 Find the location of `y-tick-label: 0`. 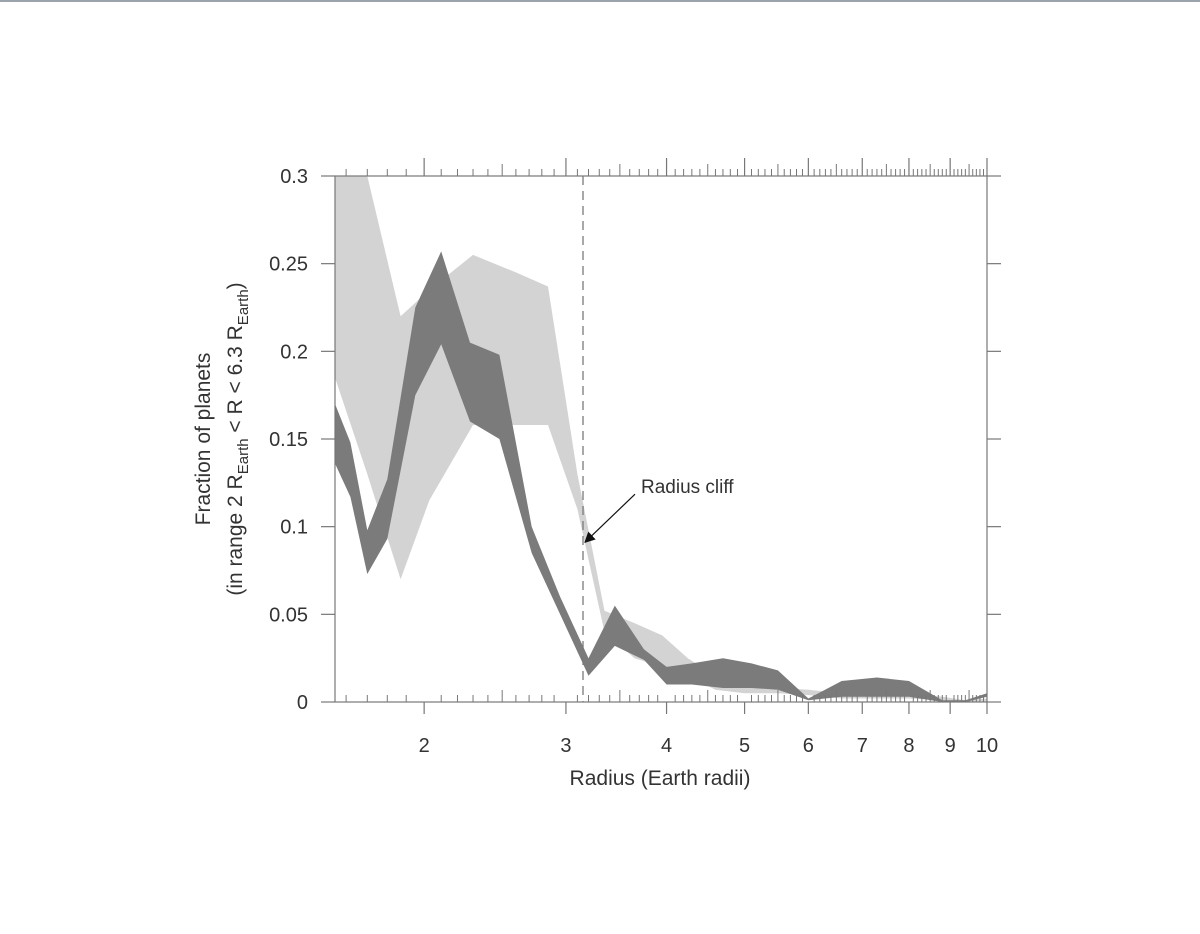

y-tick-label: 0 is located at coordinates (302, 703).